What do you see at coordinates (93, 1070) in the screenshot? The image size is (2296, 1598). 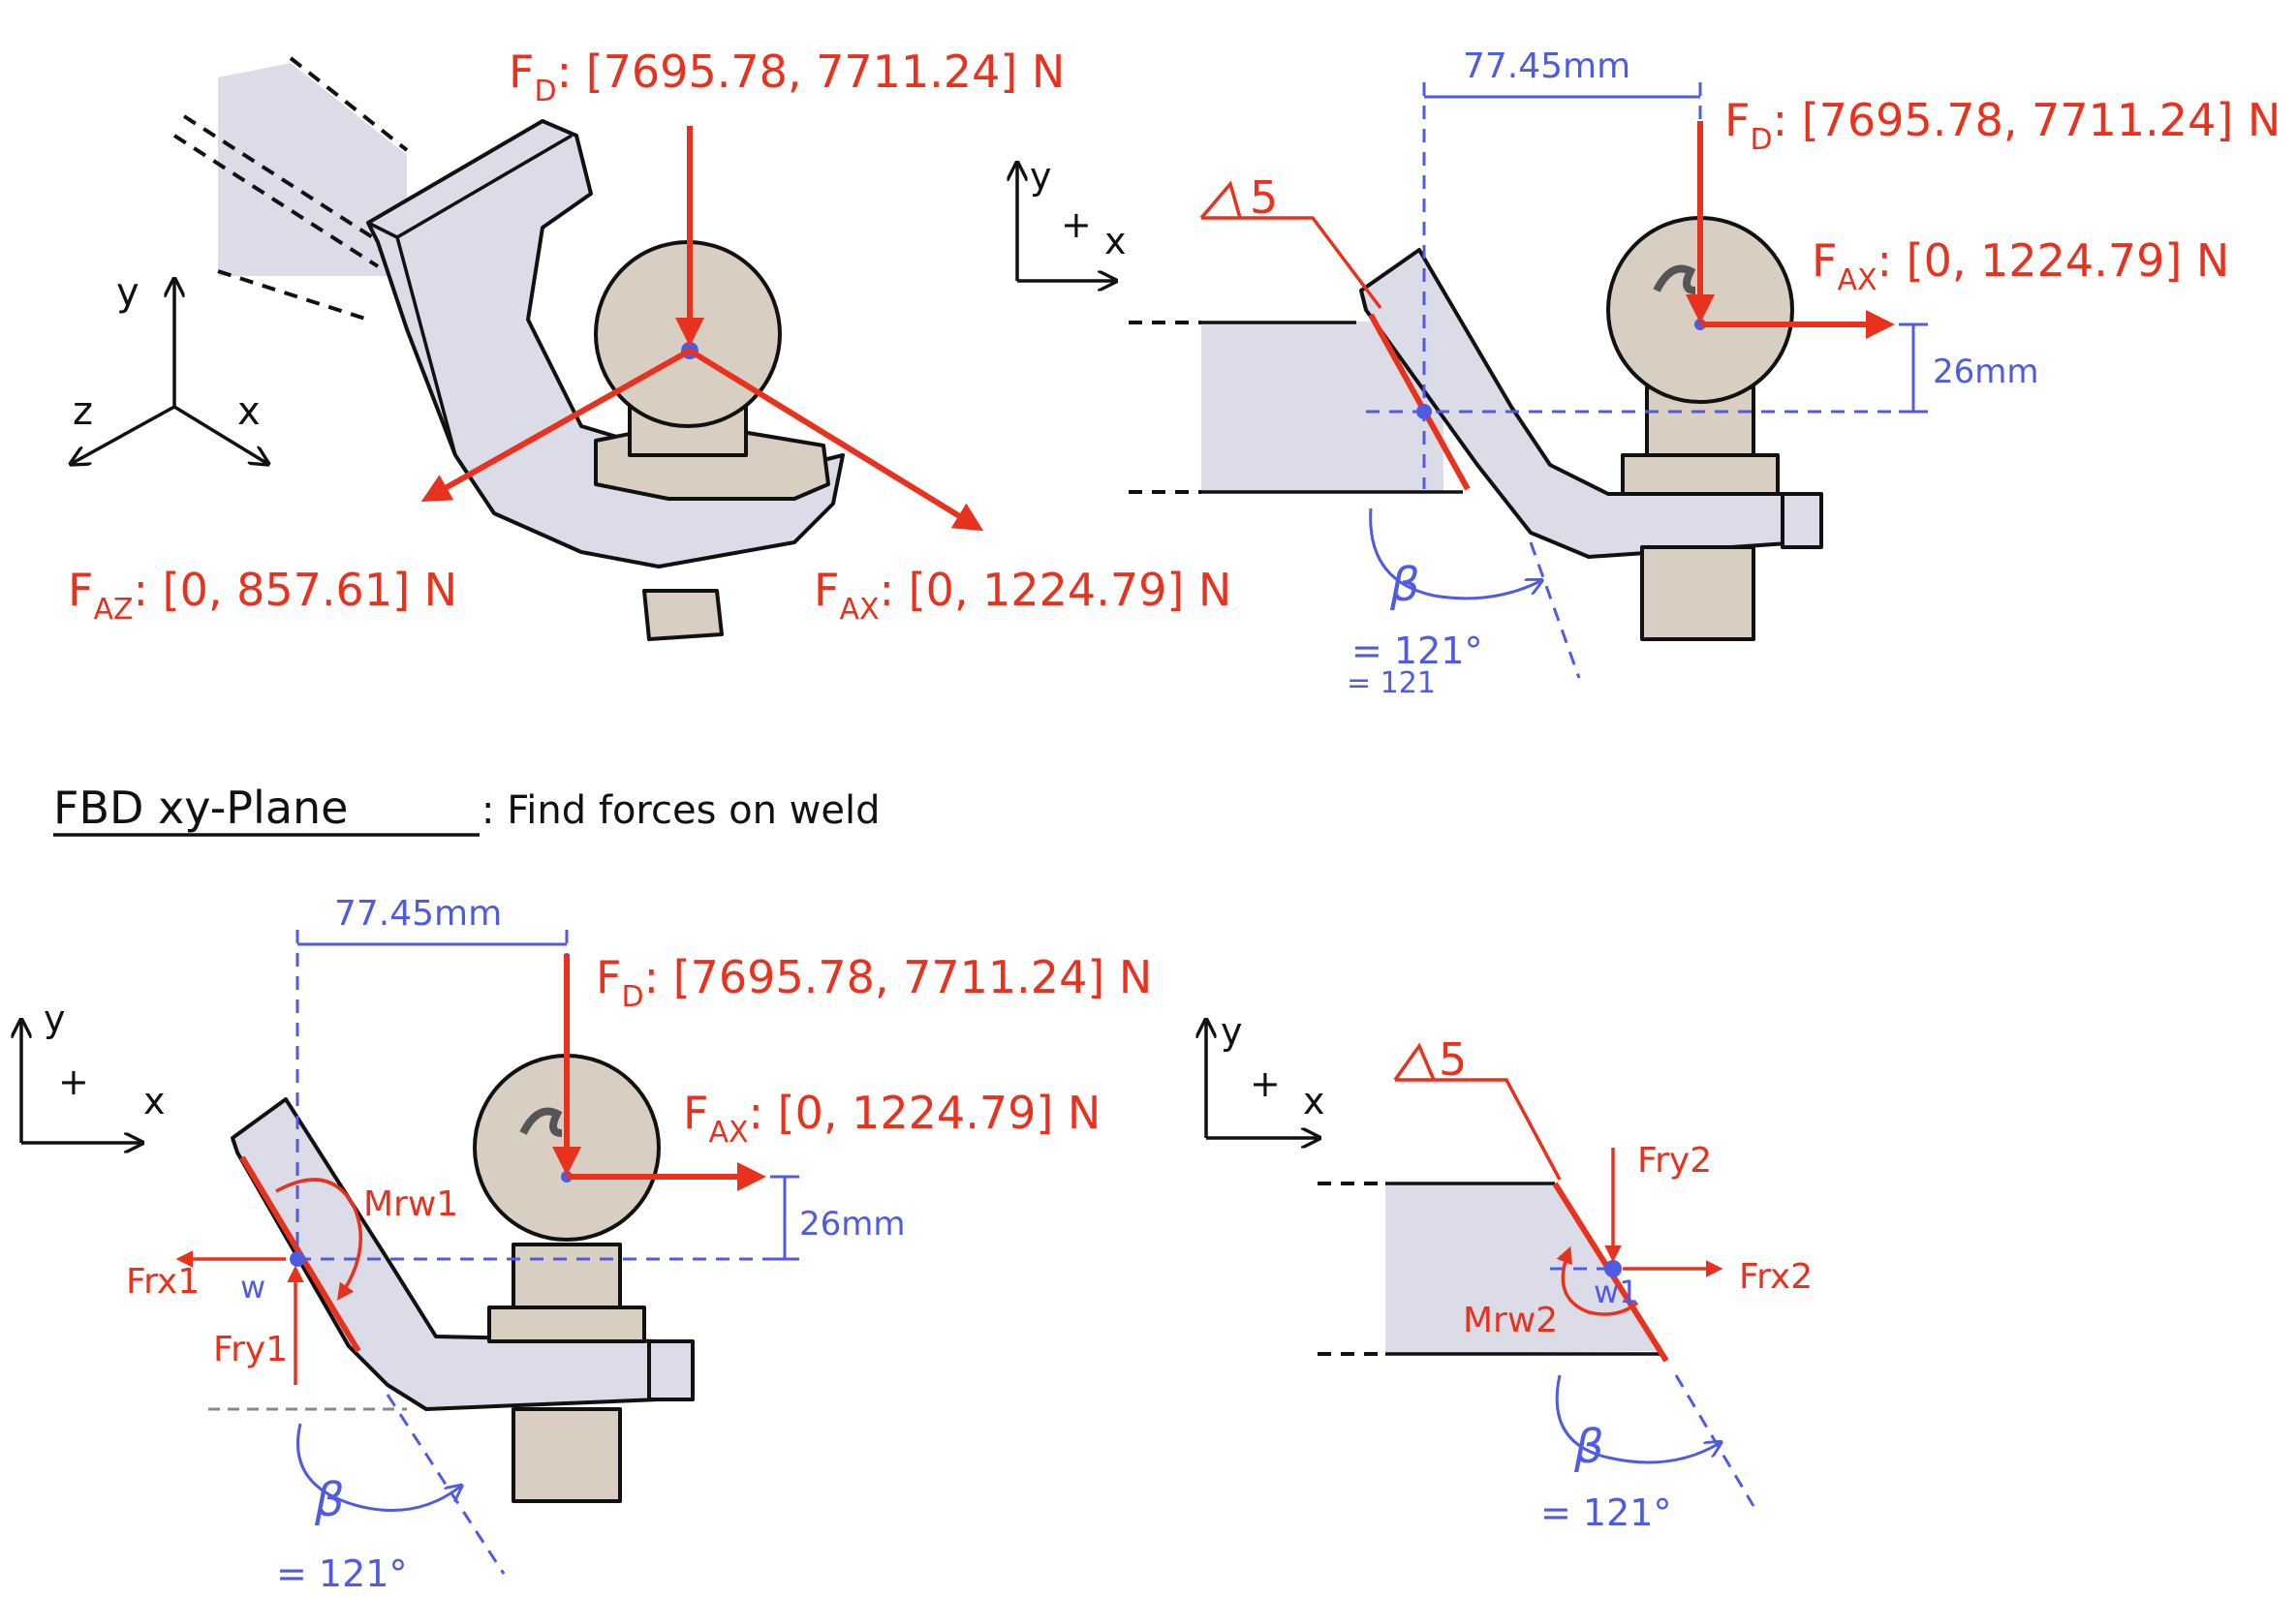 I see `fbd-left-axes: y + x` at bounding box center [93, 1070].